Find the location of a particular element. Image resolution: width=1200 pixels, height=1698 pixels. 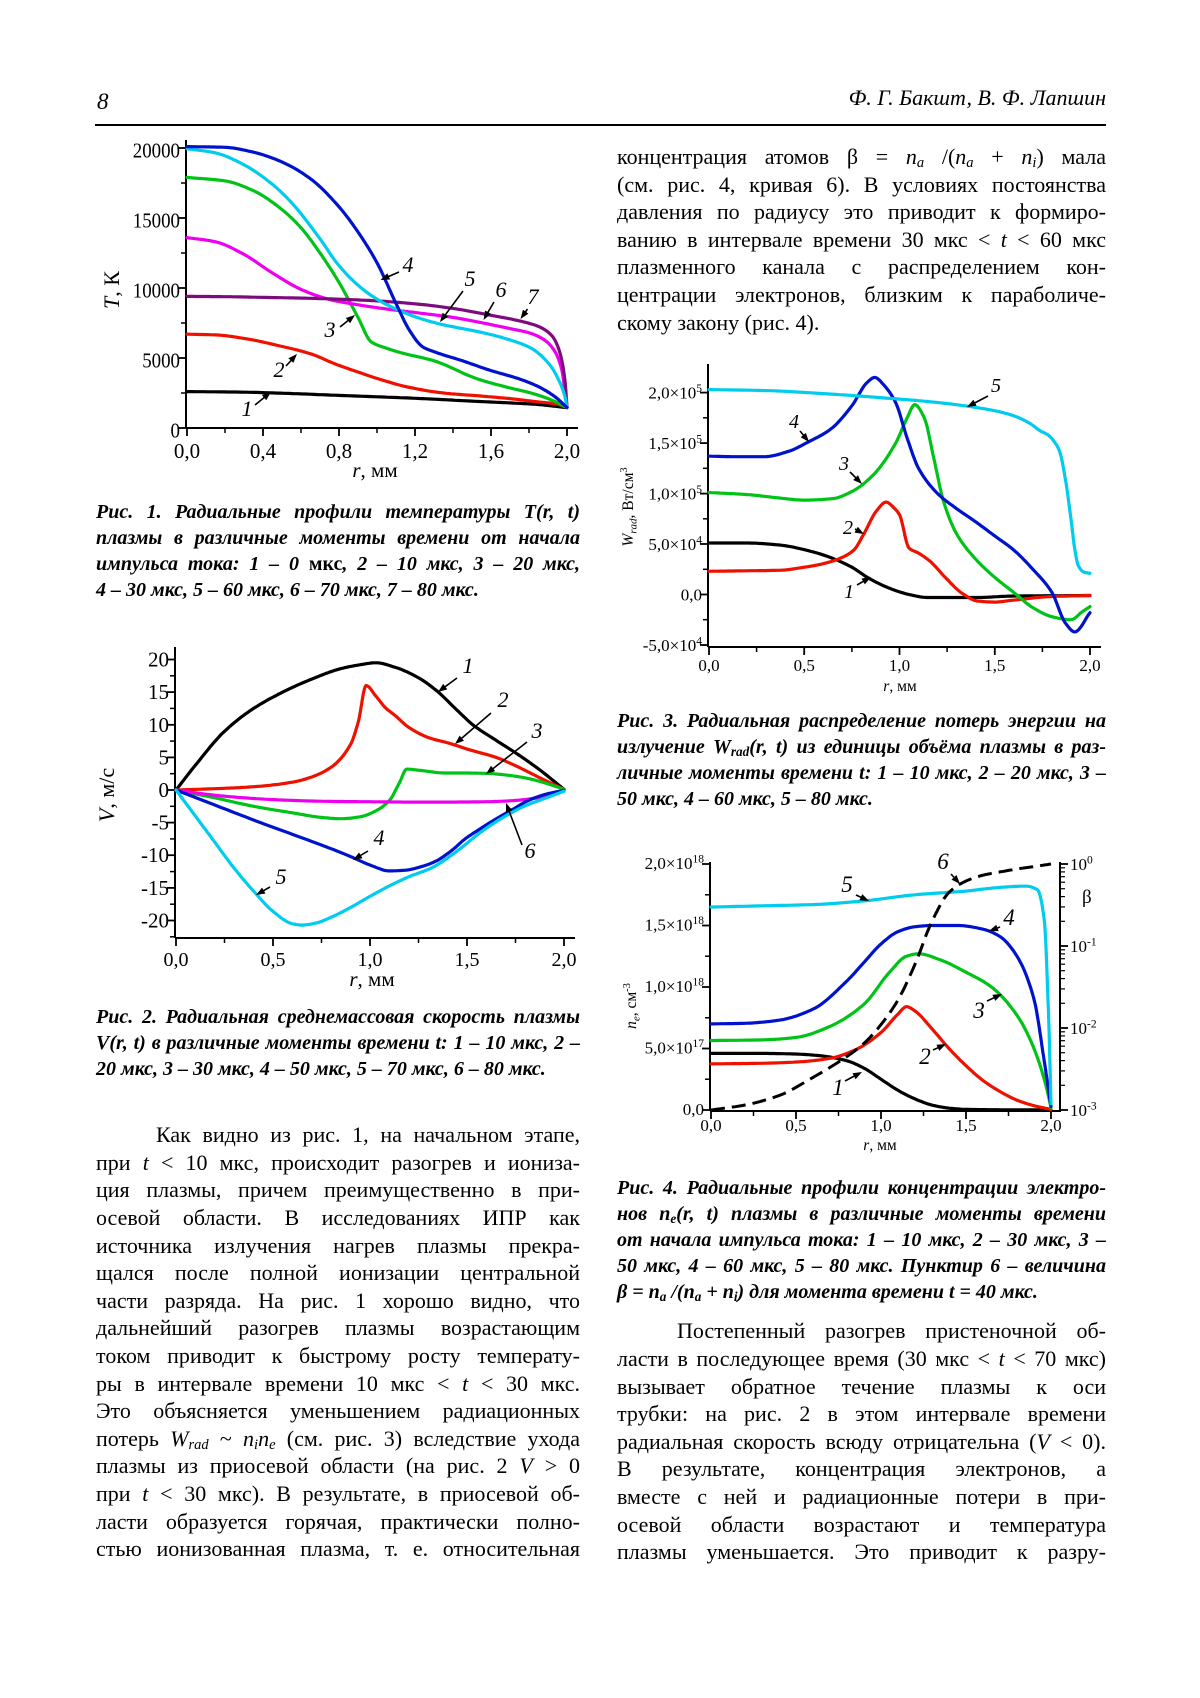

svg-text: T, К is located at coordinates (111, 290).